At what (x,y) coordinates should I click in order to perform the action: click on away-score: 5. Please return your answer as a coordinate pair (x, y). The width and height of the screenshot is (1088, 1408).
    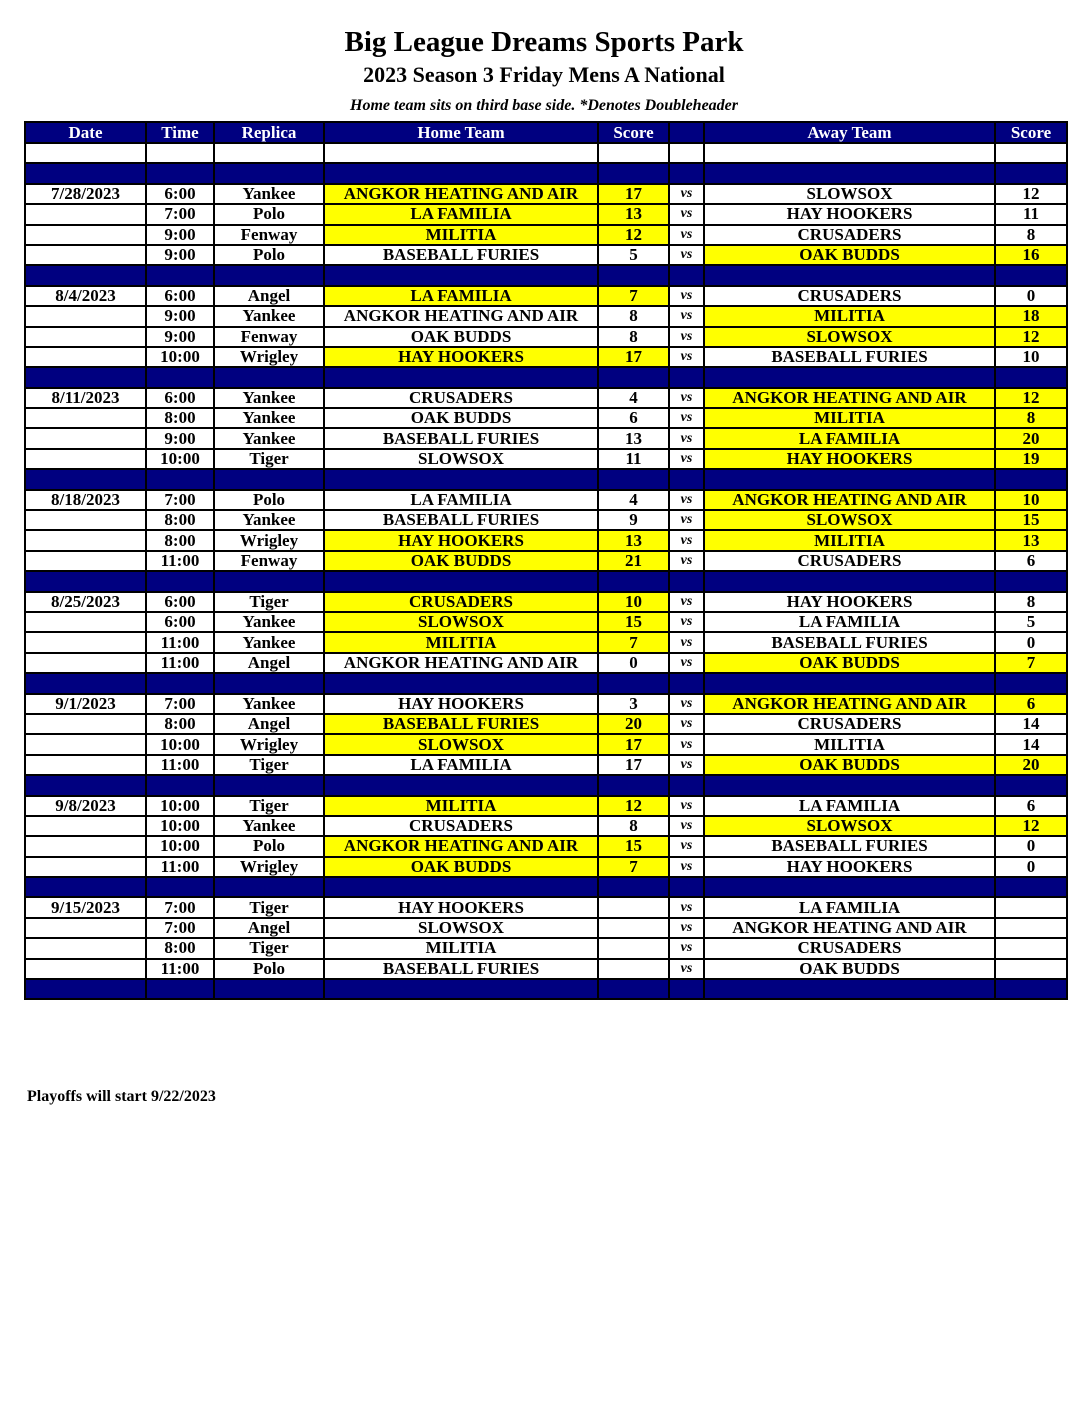
    Looking at the image, I should click on (1031, 622).